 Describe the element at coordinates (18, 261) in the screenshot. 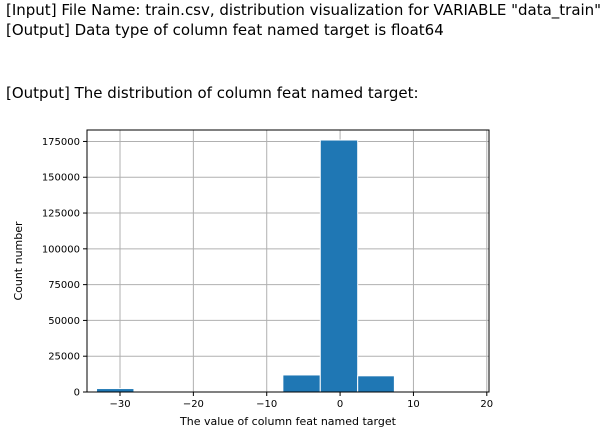

I see `y-axis-label: Count number` at that location.